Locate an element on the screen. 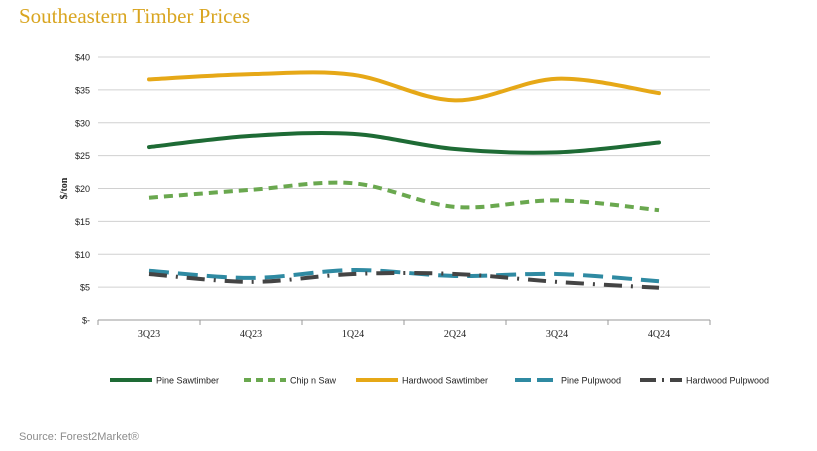  y-axis-label: $/ton is located at coordinates (64, 188).